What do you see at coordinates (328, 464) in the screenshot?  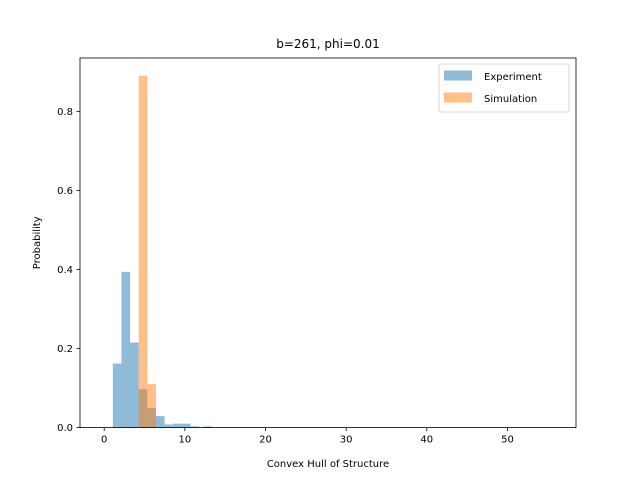 I see `x-axis-label: Convex Hull of Structure` at bounding box center [328, 464].